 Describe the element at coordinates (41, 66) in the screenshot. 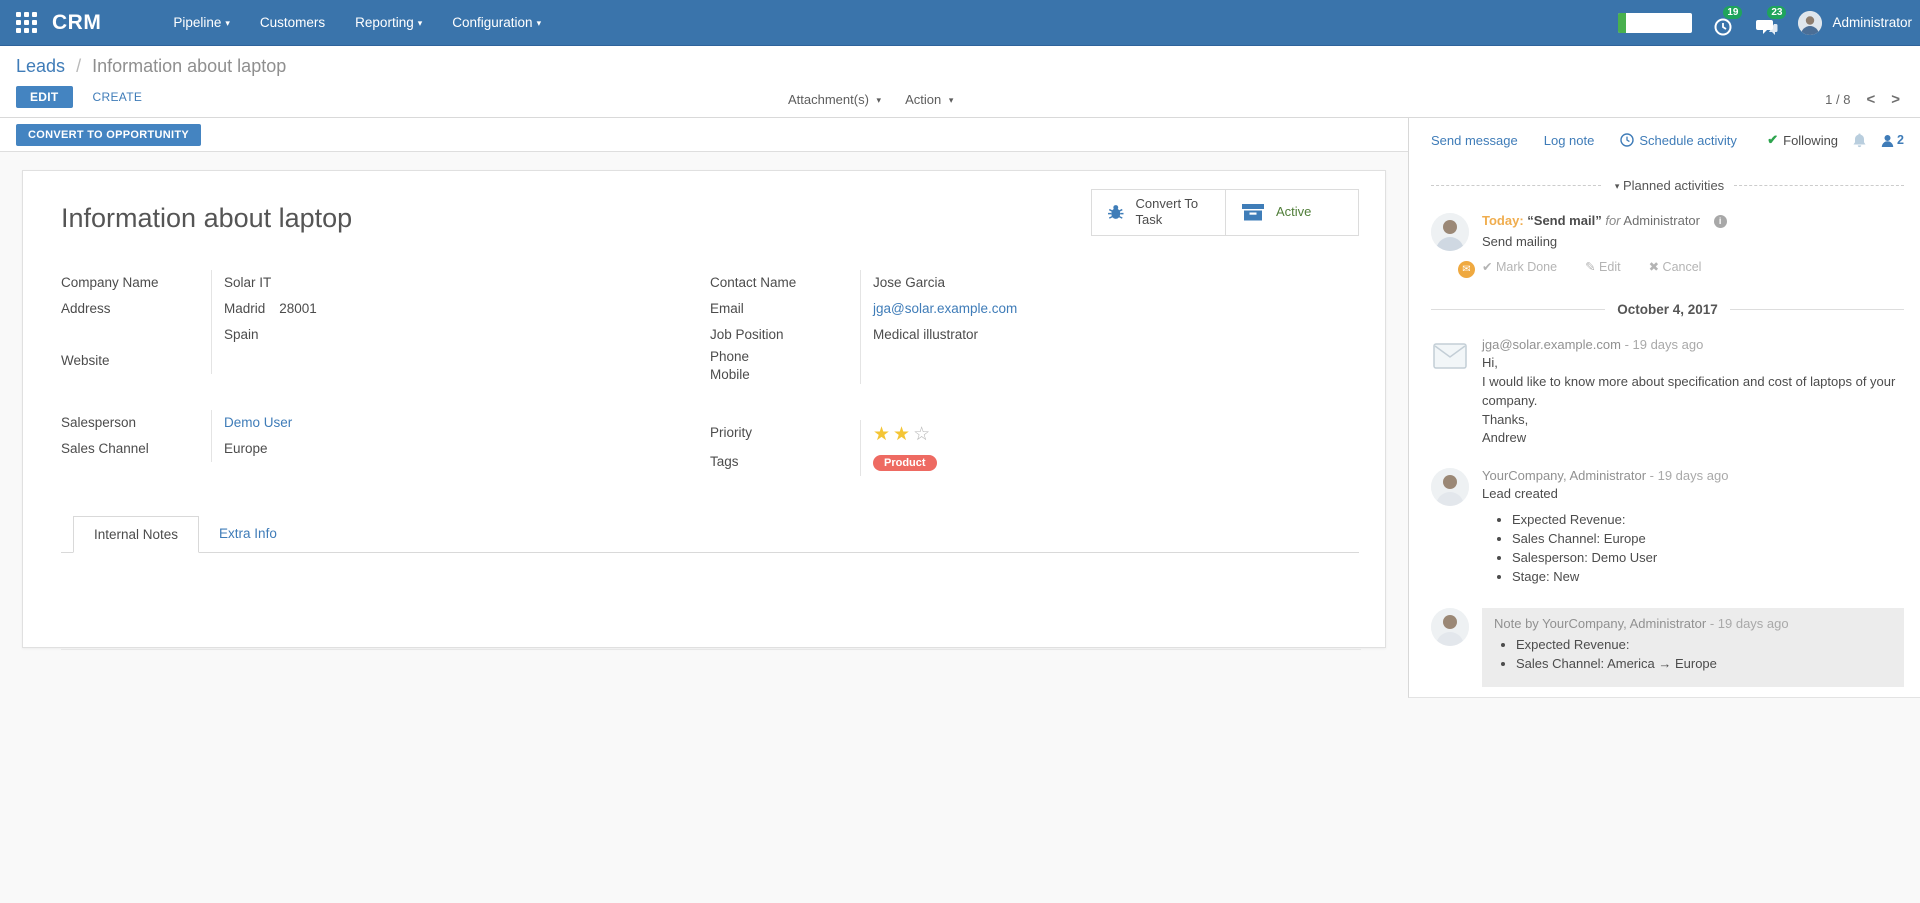

I see `breadcrumb-leads: Leads` at that location.